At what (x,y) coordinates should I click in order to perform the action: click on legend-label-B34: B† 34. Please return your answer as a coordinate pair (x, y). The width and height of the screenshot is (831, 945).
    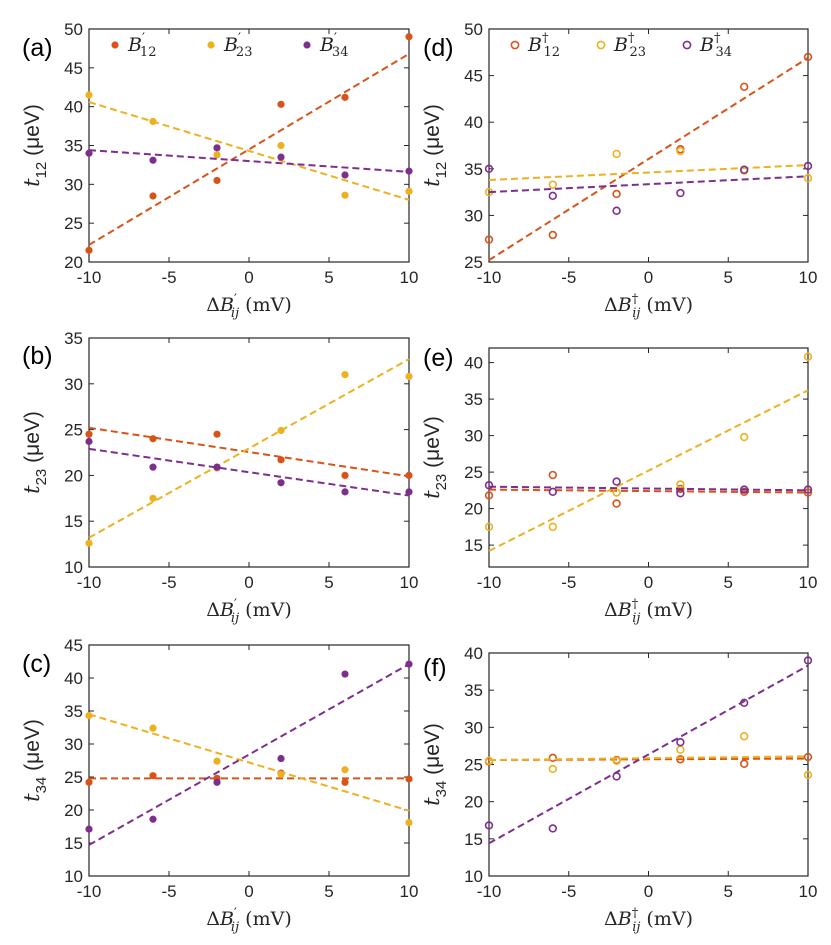
    Looking at the image, I should click on (715, 45).